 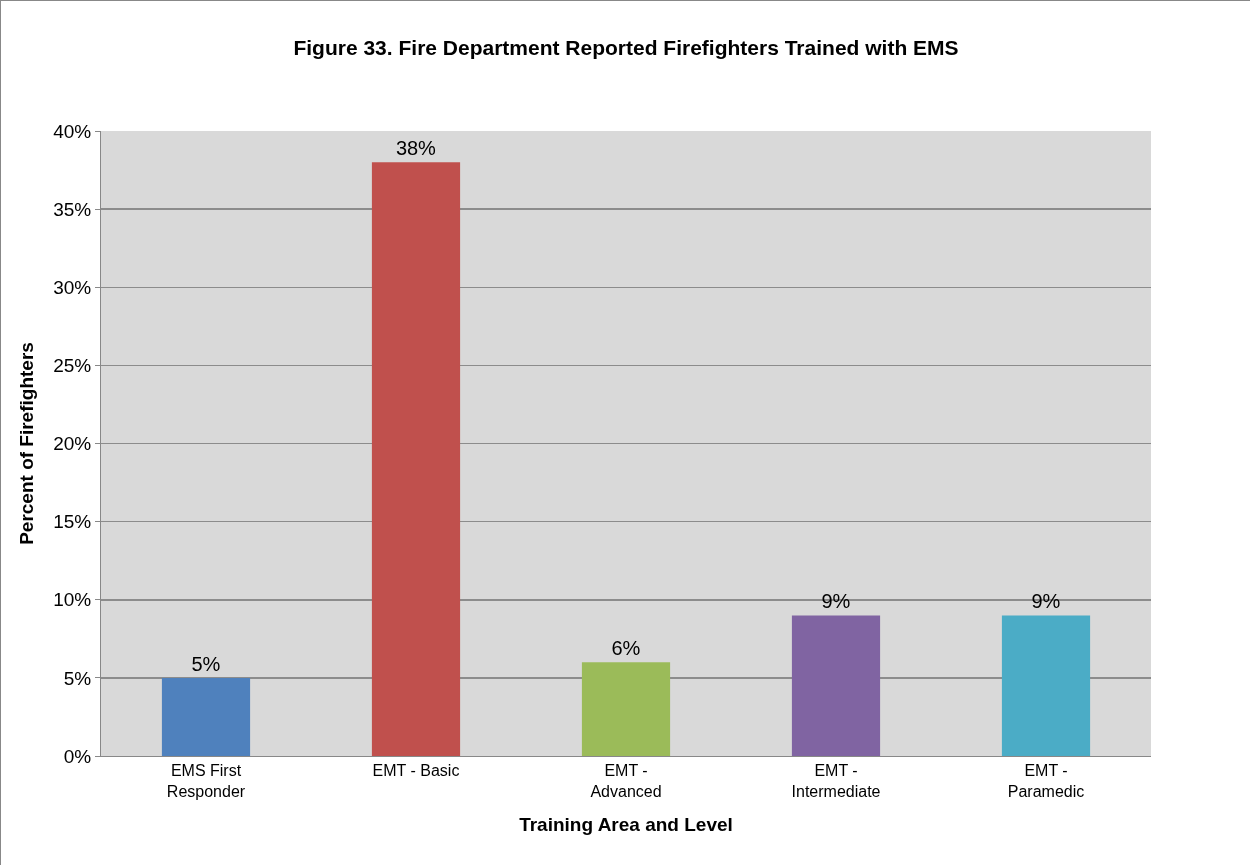 I want to click on y-tick-label: 15%, so click(x=72, y=522).